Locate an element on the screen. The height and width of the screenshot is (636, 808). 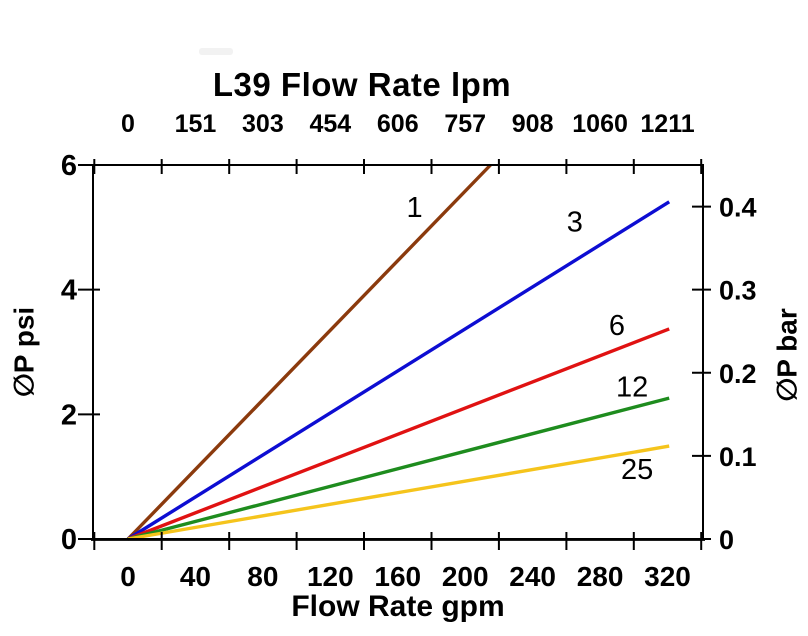
y-tick-label-bar: 0 is located at coordinates (726, 540).